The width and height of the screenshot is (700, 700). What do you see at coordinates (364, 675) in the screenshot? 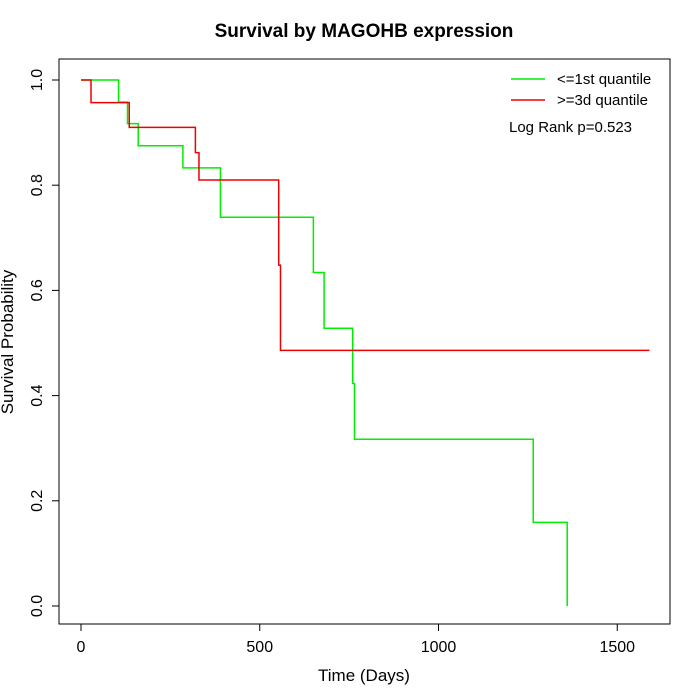
I see `x-axis-label: Time (Days)` at bounding box center [364, 675].